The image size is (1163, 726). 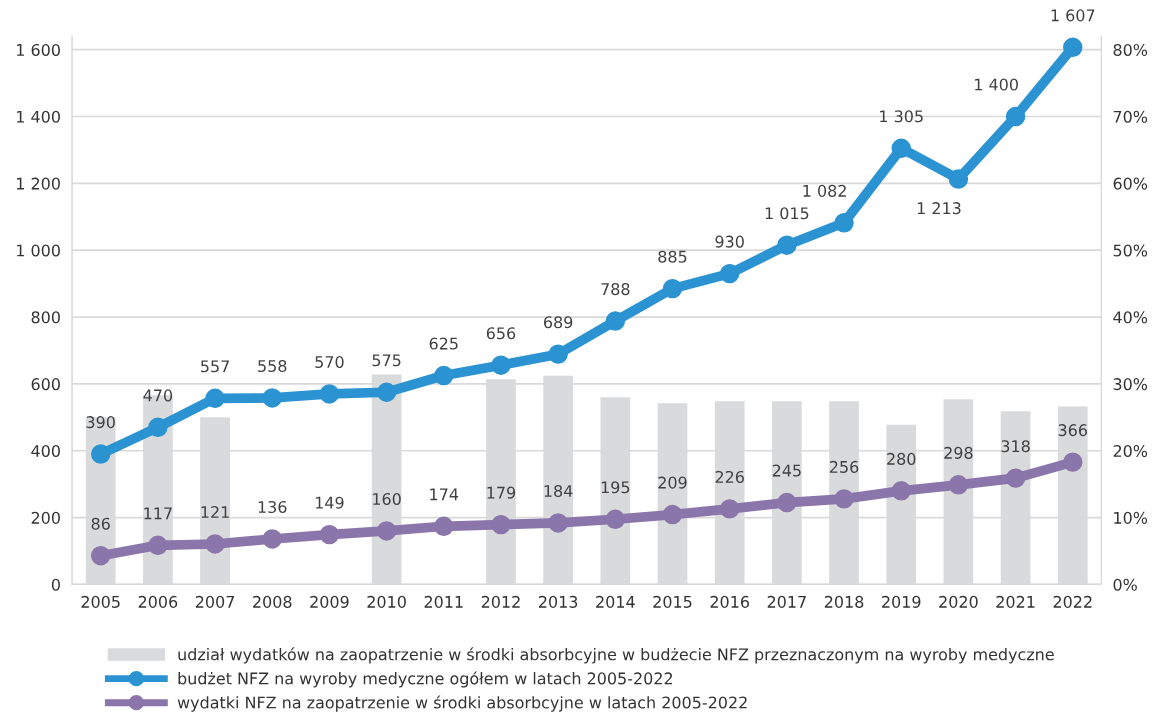 I want to click on x-tick-label: 2006, so click(x=158, y=601).